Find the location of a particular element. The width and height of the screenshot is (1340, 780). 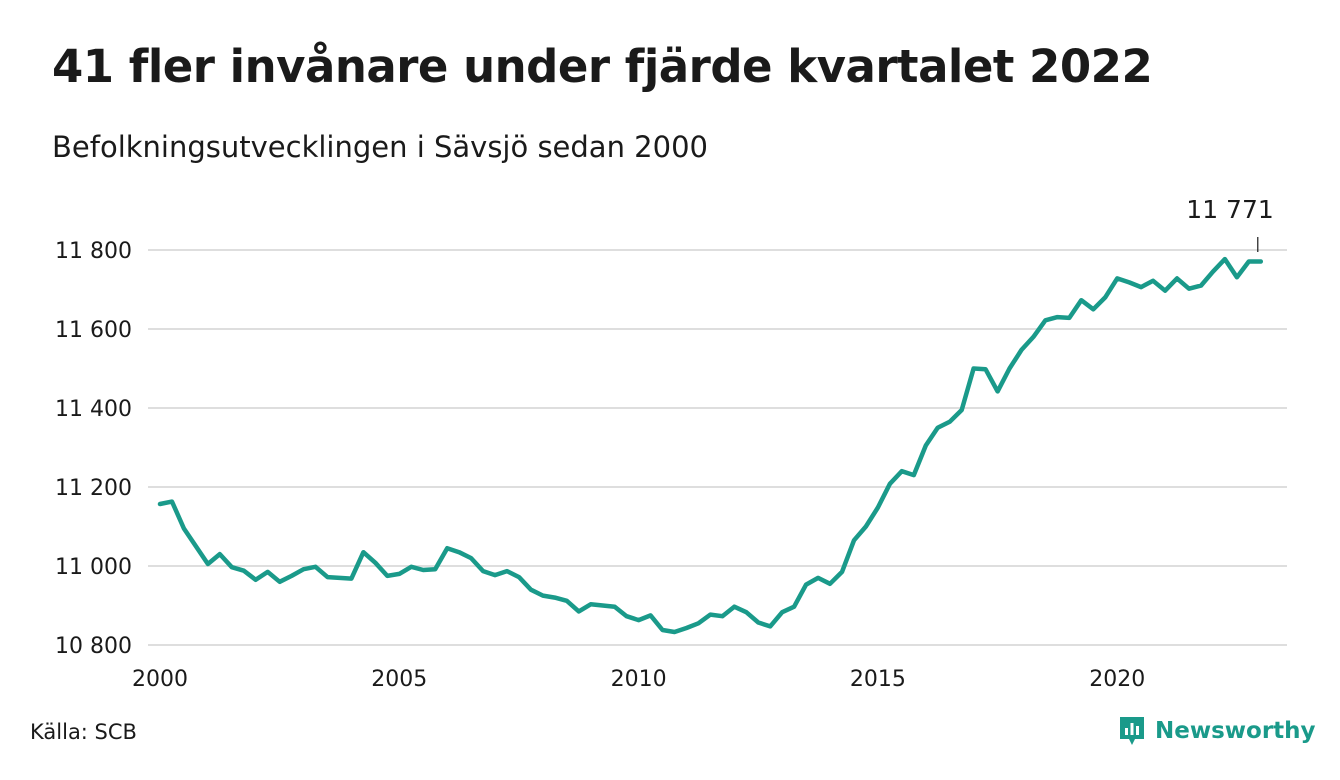

y-tick-label: 11 000 is located at coordinates (93, 567).